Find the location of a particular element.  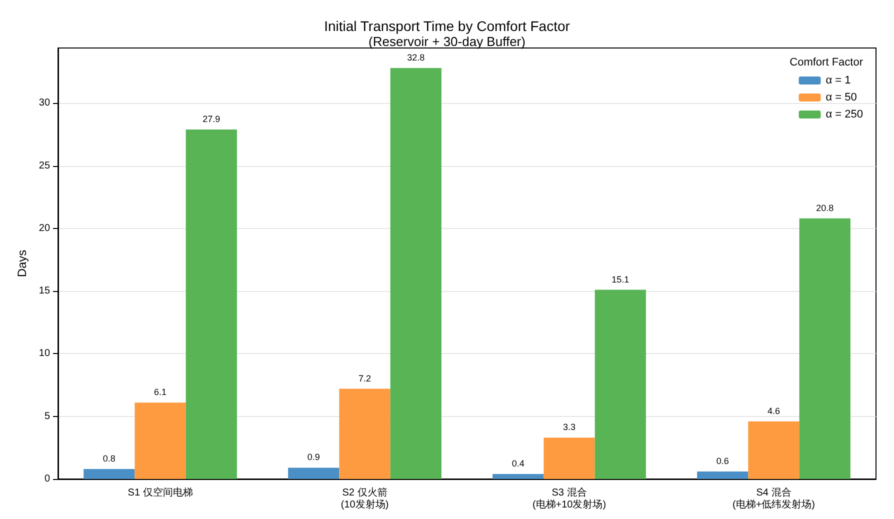

y-axis-title: Days is located at coordinates (22, 264).